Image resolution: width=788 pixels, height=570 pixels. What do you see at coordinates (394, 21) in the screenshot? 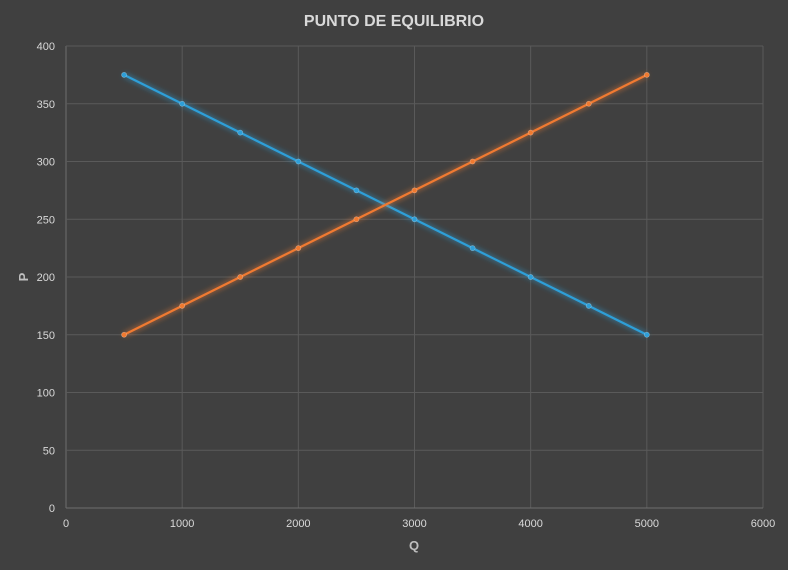
I see `chart-title: PUNTO DE EQUILIBRIO` at bounding box center [394, 21].